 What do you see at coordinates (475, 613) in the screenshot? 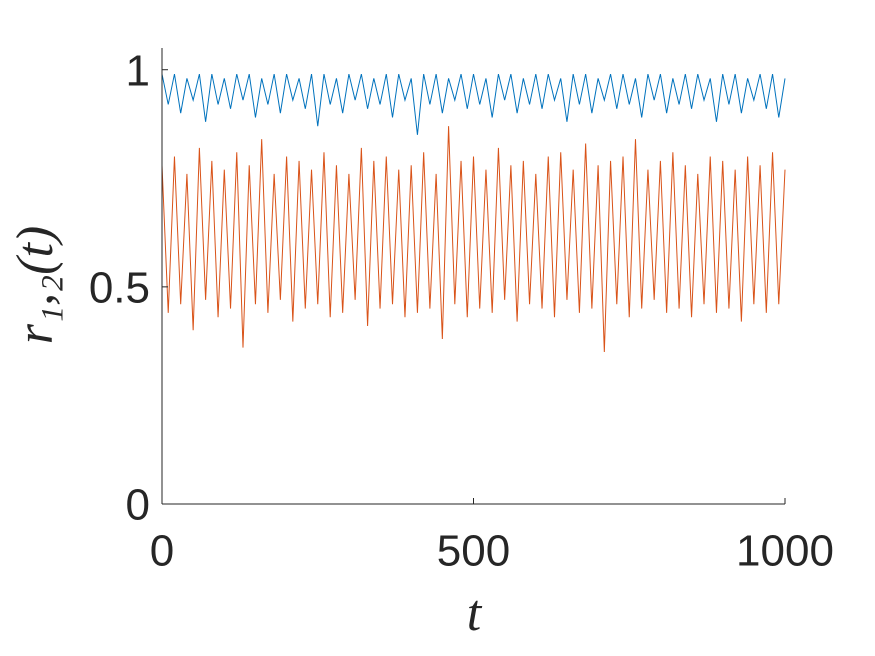
I see `x-axis-label: t` at bounding box center [475, 613].